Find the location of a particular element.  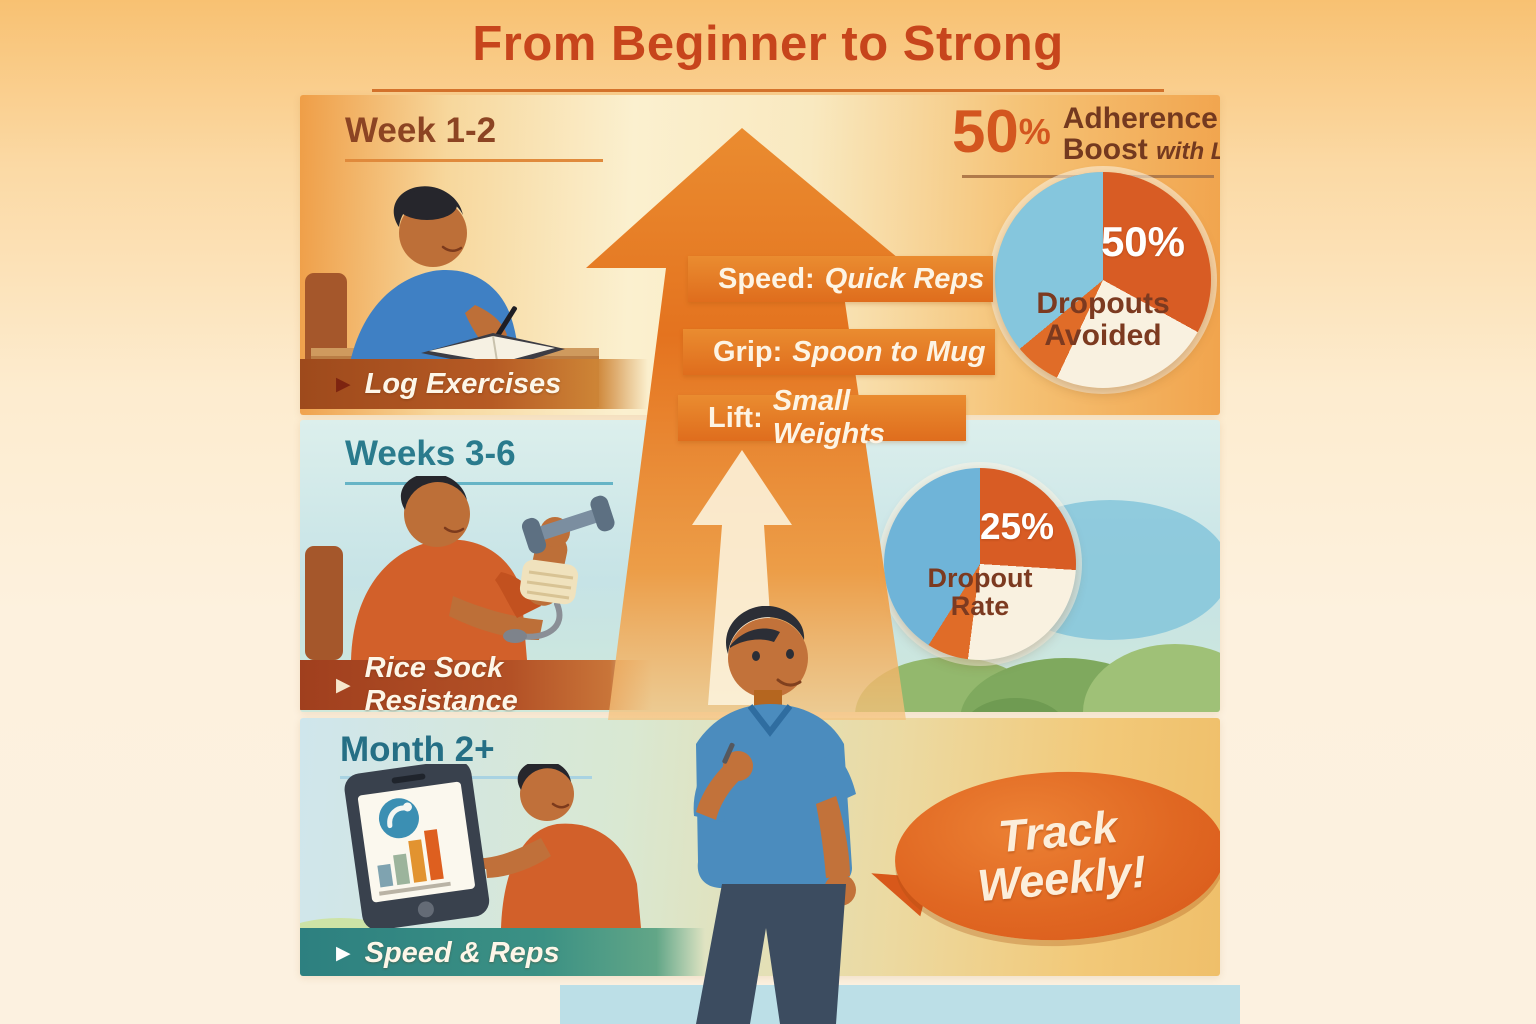

arrow-step-grip: Grip: Spoon to Mug is located at coordinates (839, 352).